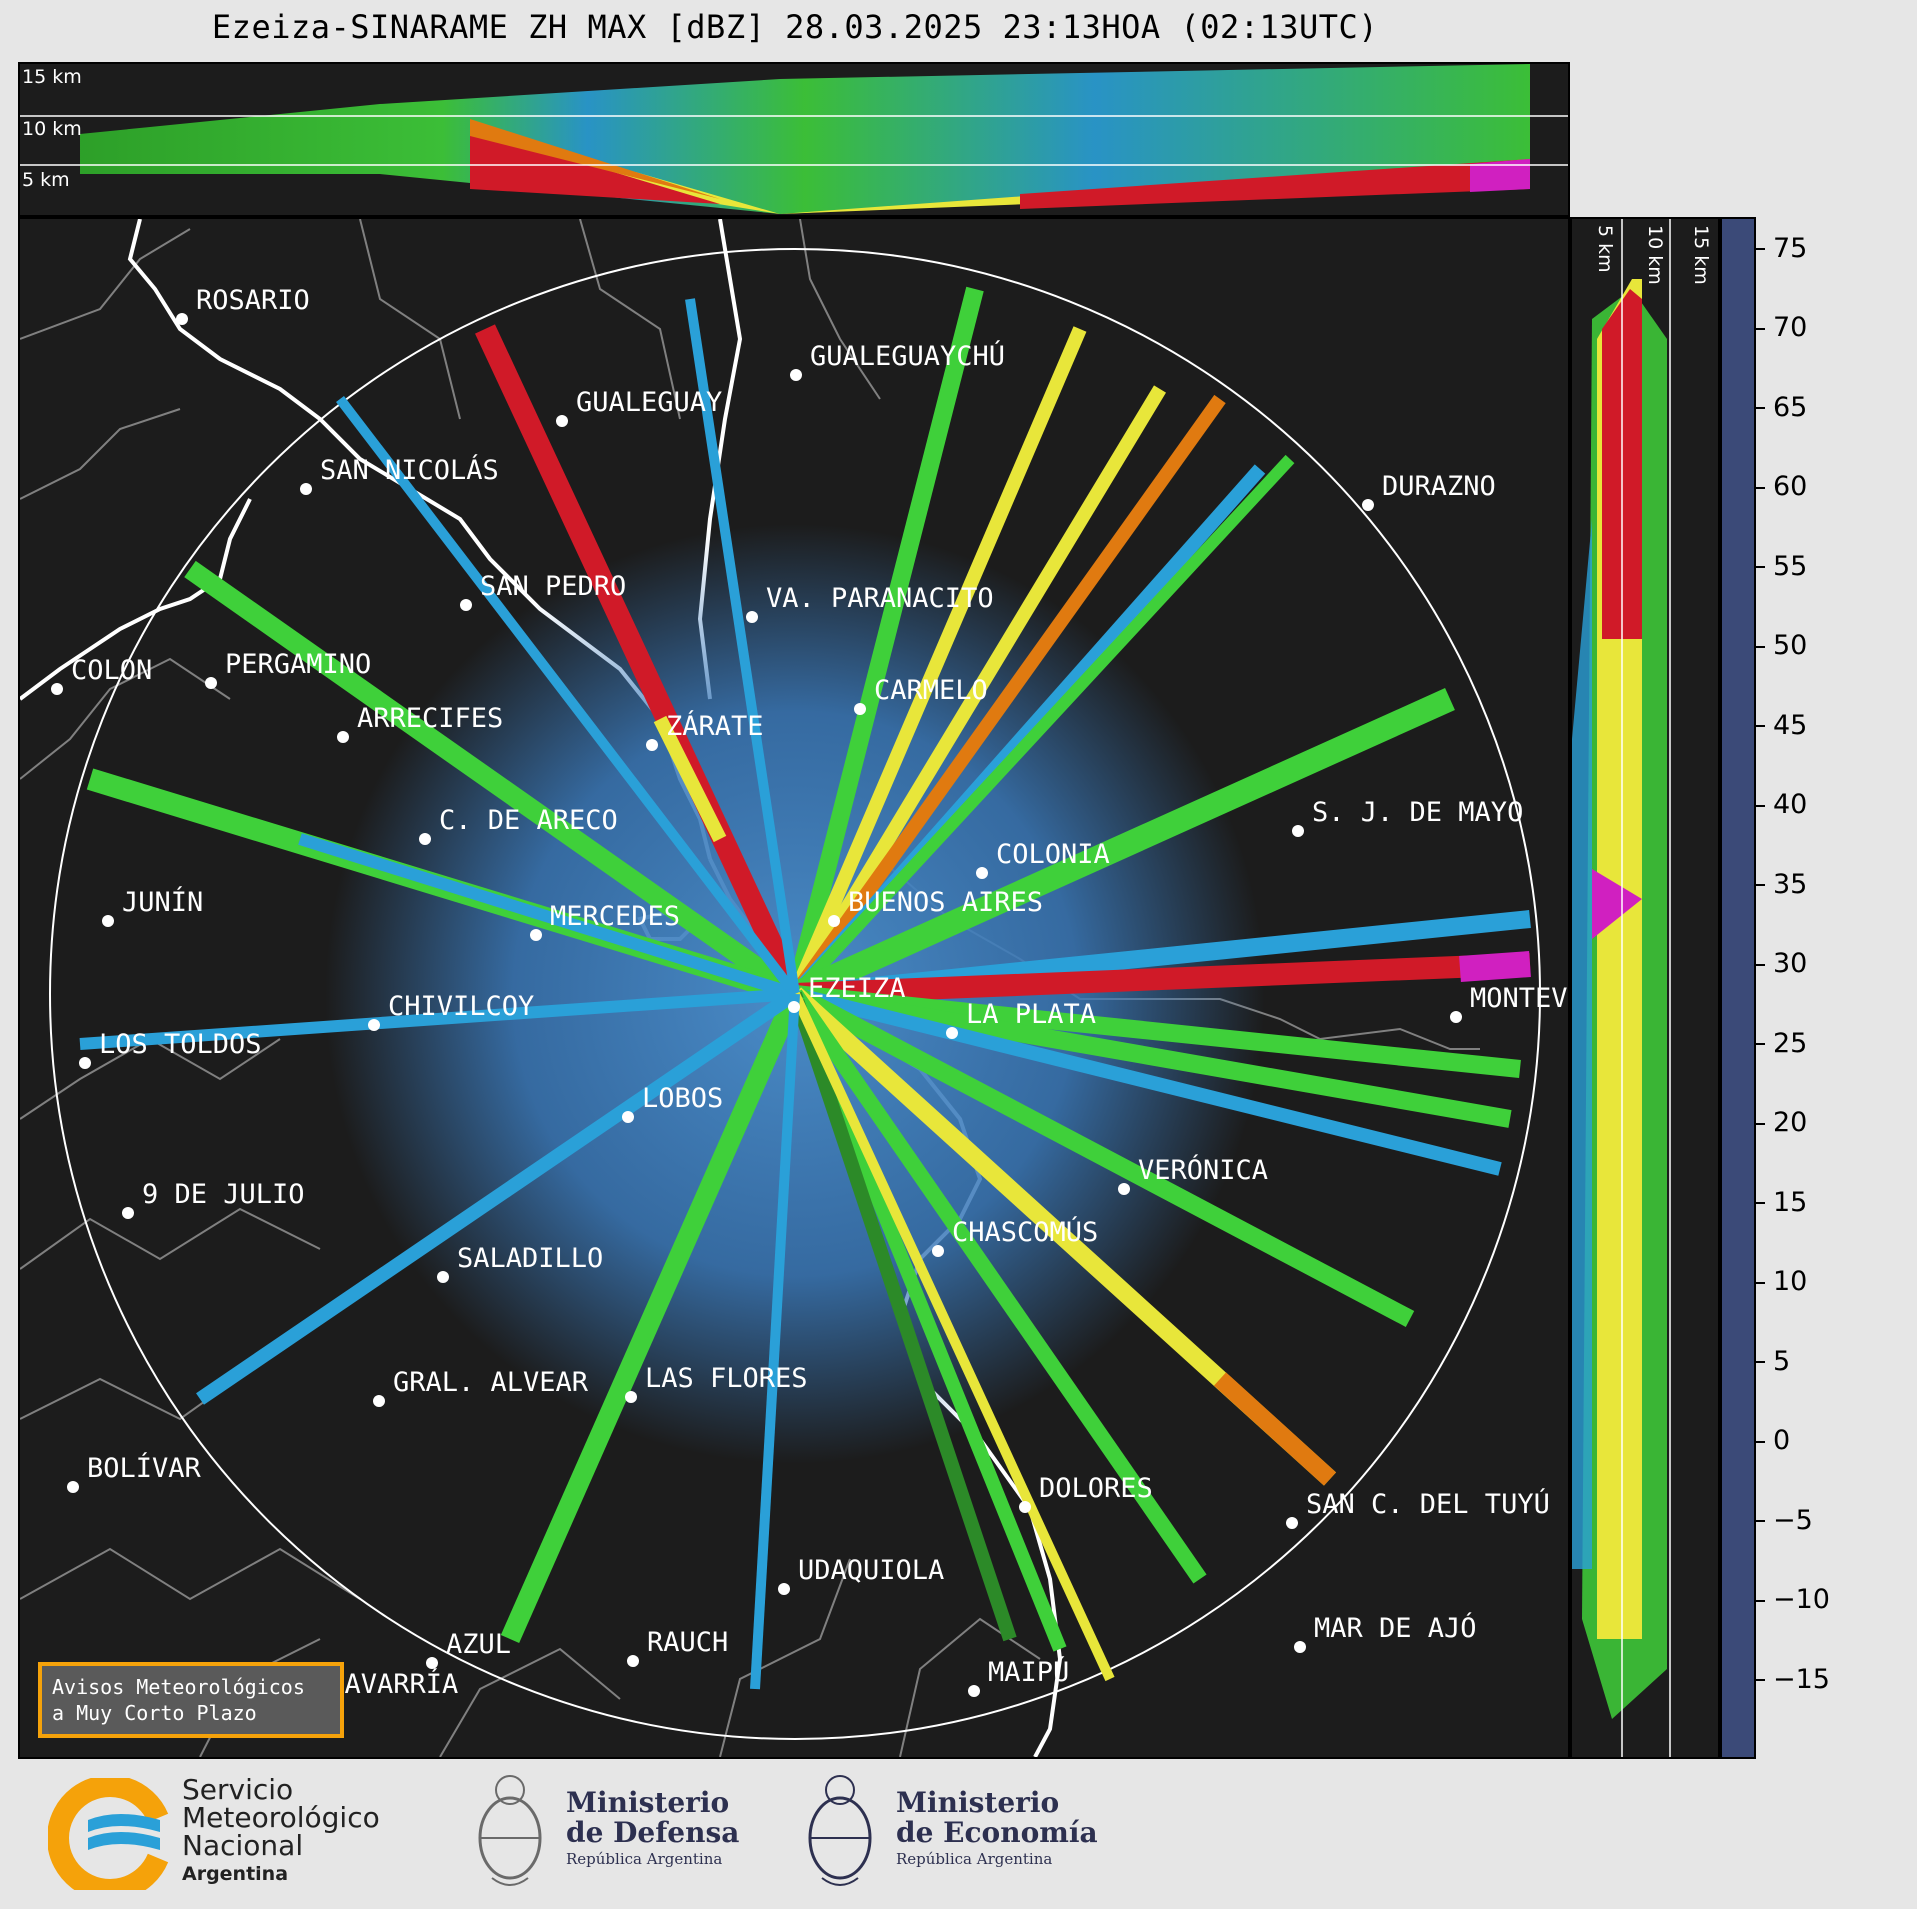  What do you see at coordinates (223, 1194) in the screenshot?
I see `city-label: 9 DE JULIO` at bounding box center [223, 1194].